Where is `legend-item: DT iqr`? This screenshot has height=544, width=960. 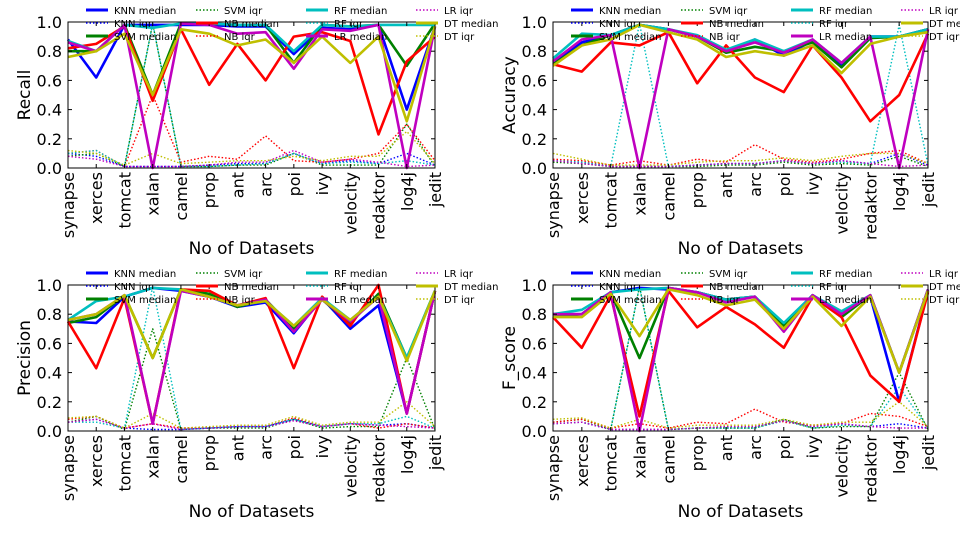
legend-item: DT iqr is located at coordinates (930, 300).